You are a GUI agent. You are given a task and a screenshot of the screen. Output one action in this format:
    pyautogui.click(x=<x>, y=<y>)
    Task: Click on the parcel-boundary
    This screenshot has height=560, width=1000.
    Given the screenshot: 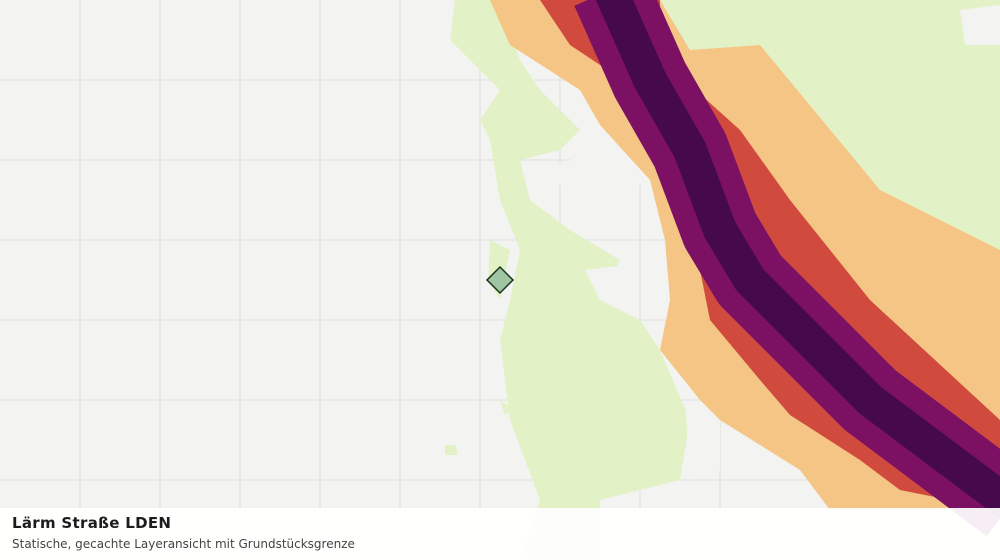 What is the action you would take?
    pyautogui.click(x=500, y=280)
    